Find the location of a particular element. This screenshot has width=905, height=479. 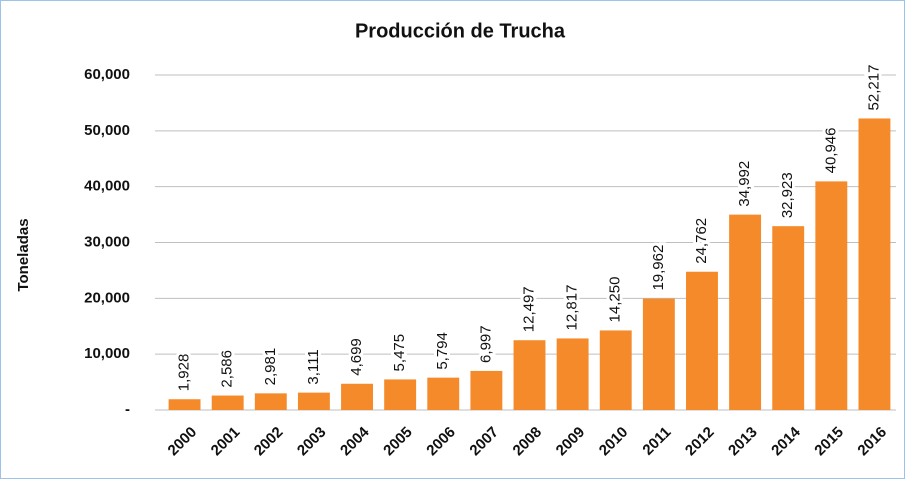

value-label: 1,928 is located at coordinates (184, 373).